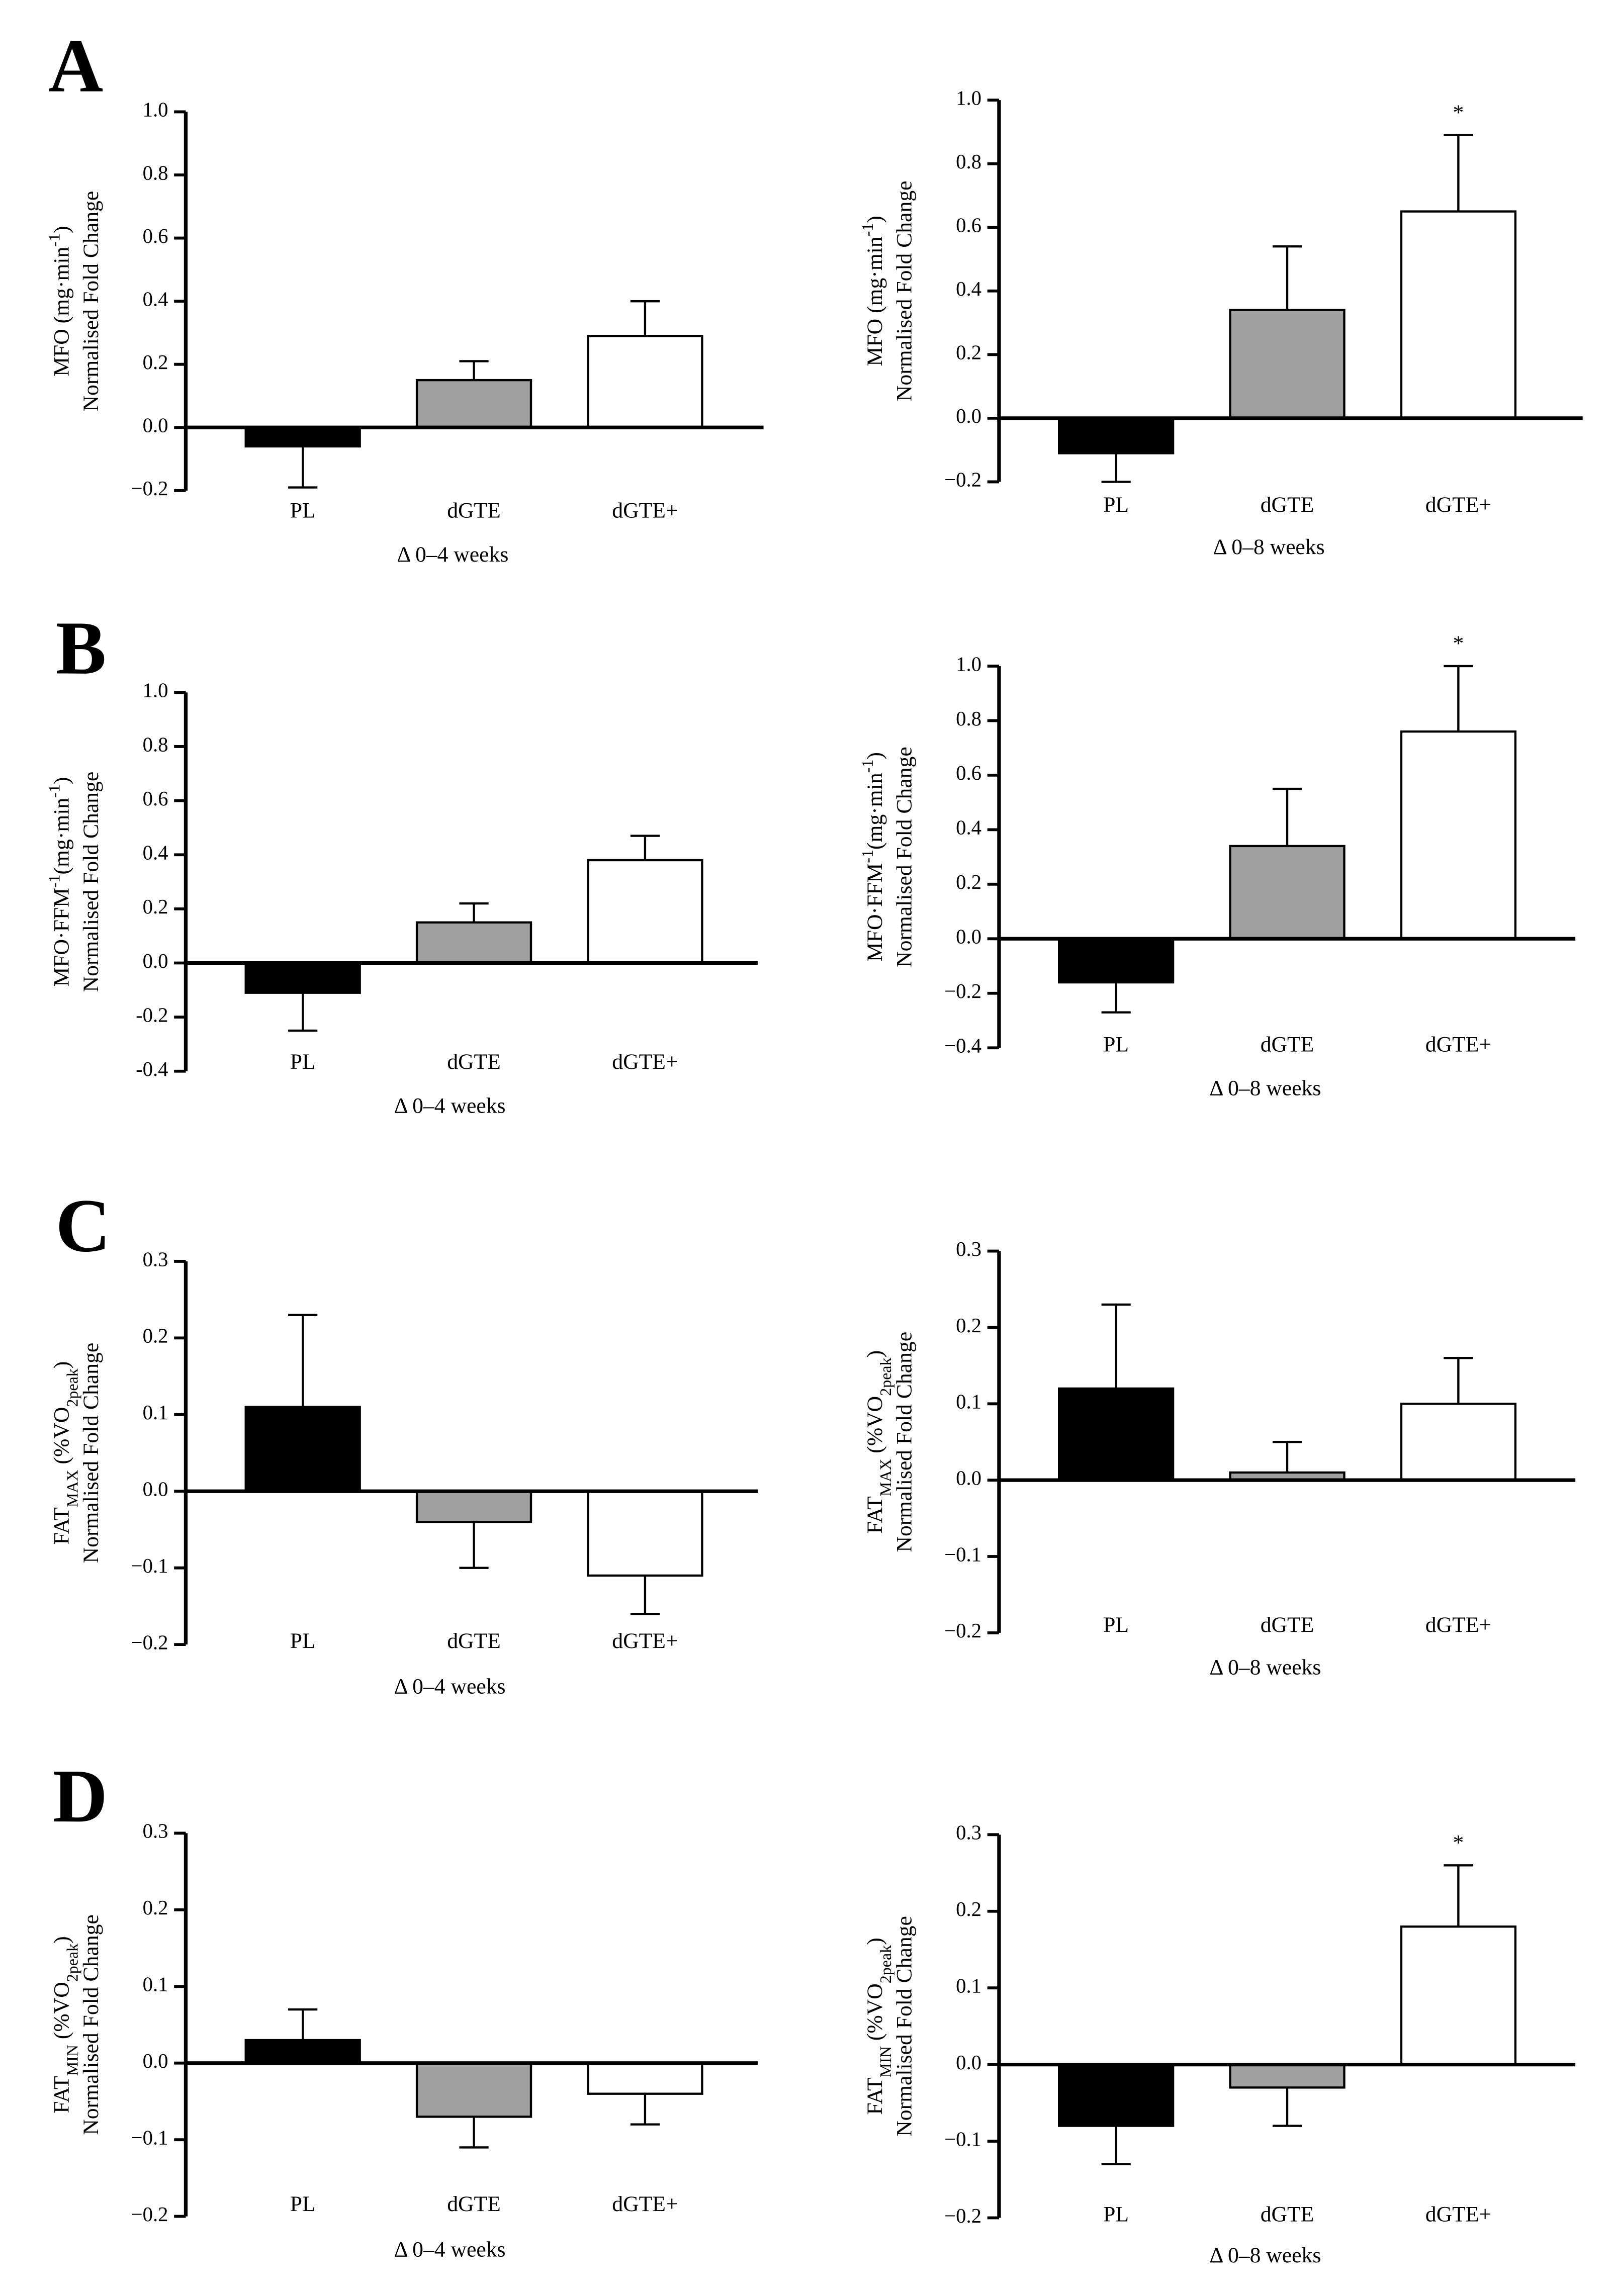  What do you see at coordinates (152, 1014) in the screenshot?
I see `y-tick-label: -0.2` at bounding box center [152, 1014].